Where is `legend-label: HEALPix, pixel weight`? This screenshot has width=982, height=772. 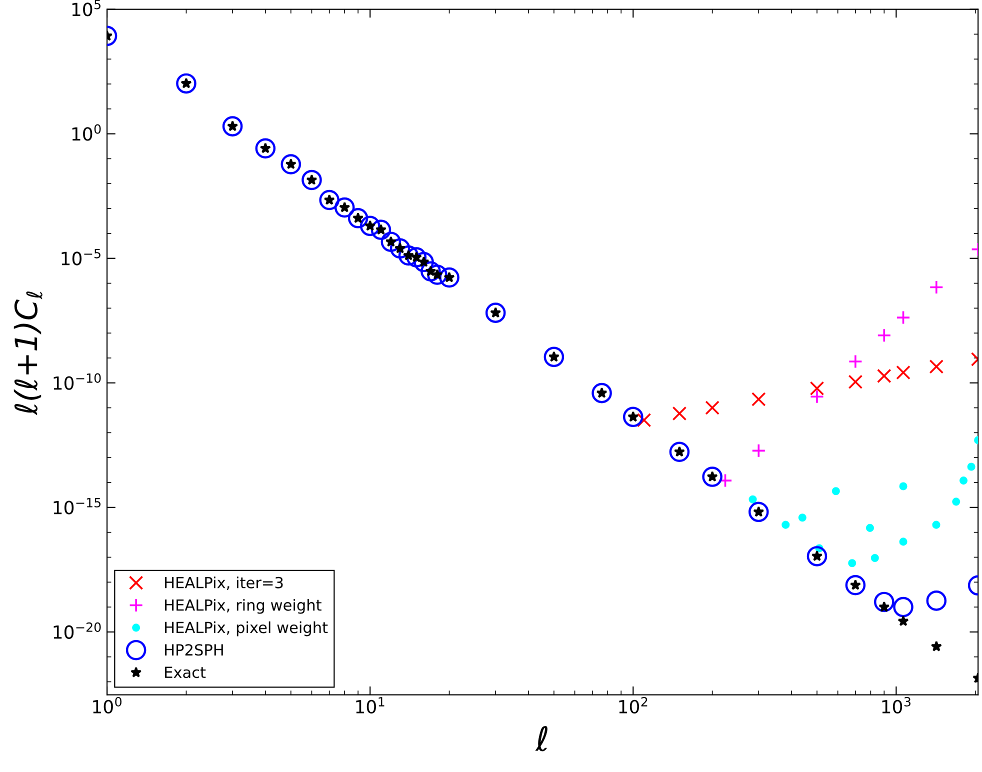 legend-label: HEALPix, pixel weight is located at coordinates (246, 628).